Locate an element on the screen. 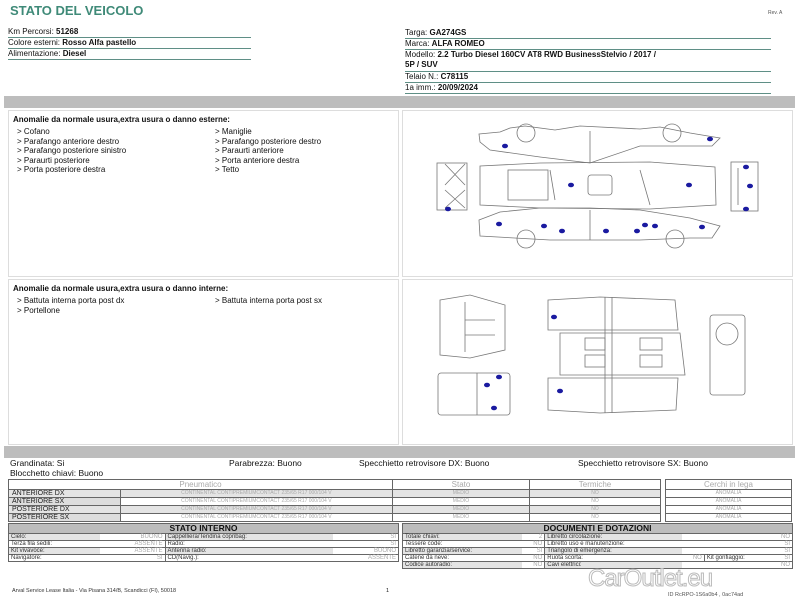 The width and height of the screenshot is (800, 600). damage-item: > Porta posteriore destra is located at coordinates (61, 169).